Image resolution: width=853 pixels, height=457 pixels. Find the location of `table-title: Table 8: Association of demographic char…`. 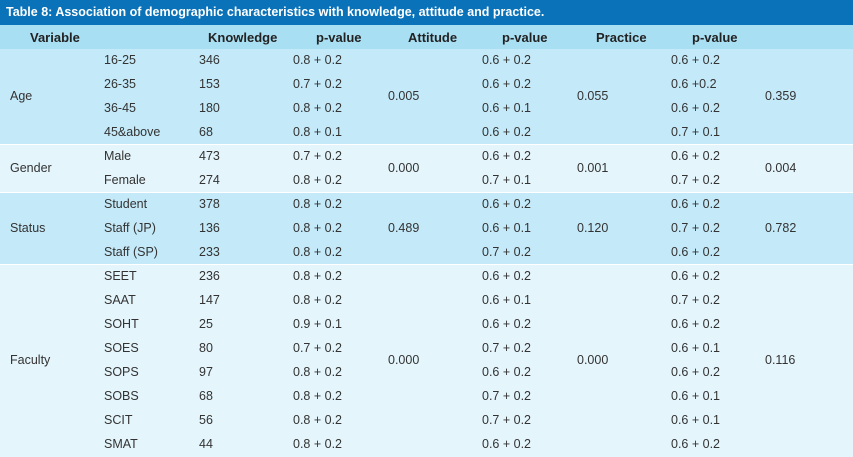

table-title: Table 8: Association of demographic char… is located at coordinates (426, 12).